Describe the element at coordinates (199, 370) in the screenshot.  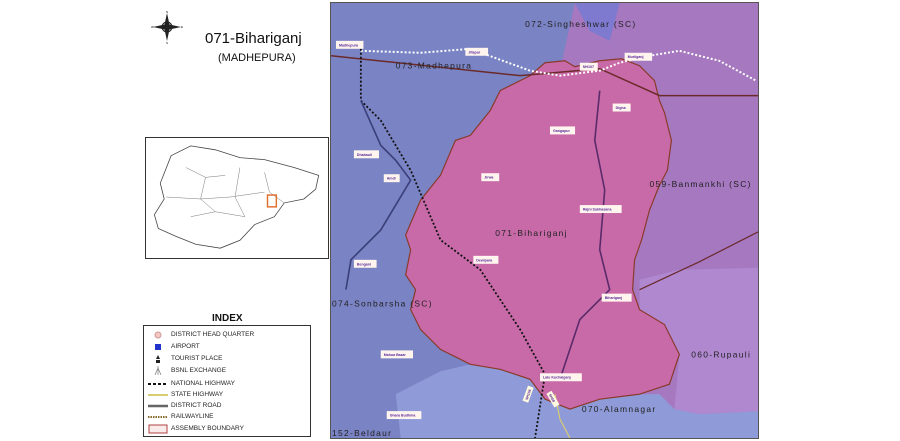
I see `legend-label: BSNL EXCHANGE` at that location.